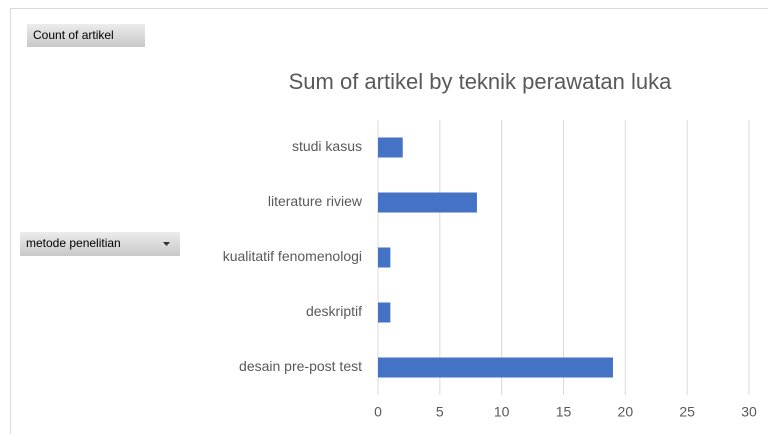 Image resolution: width=768 pixels, height=434 pixels. Describe the element at coordinates (687, 412) in the screenshot. I see `x-tick-label: 25` at that location.